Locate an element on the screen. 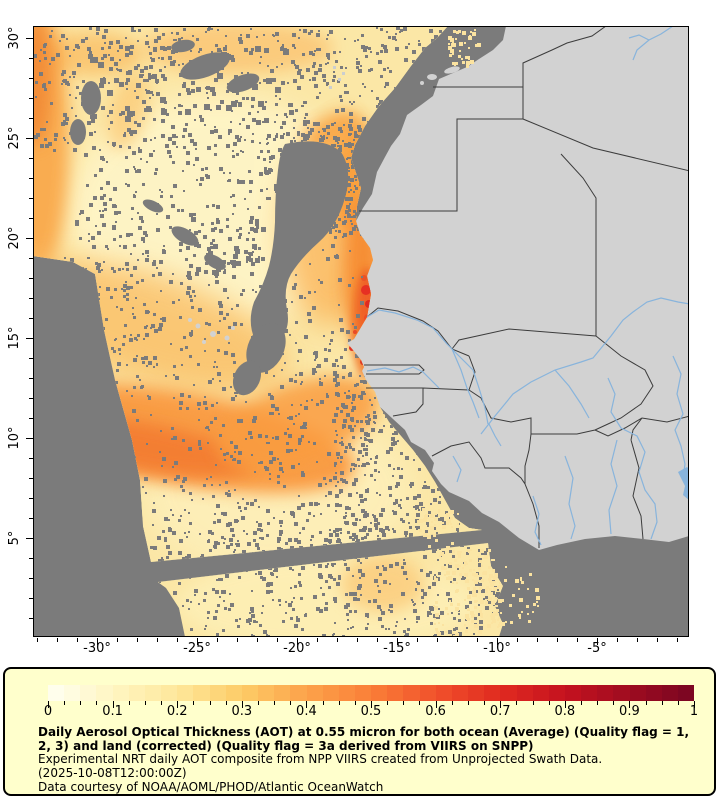  lake-volta is located at coordinates (683, 484).